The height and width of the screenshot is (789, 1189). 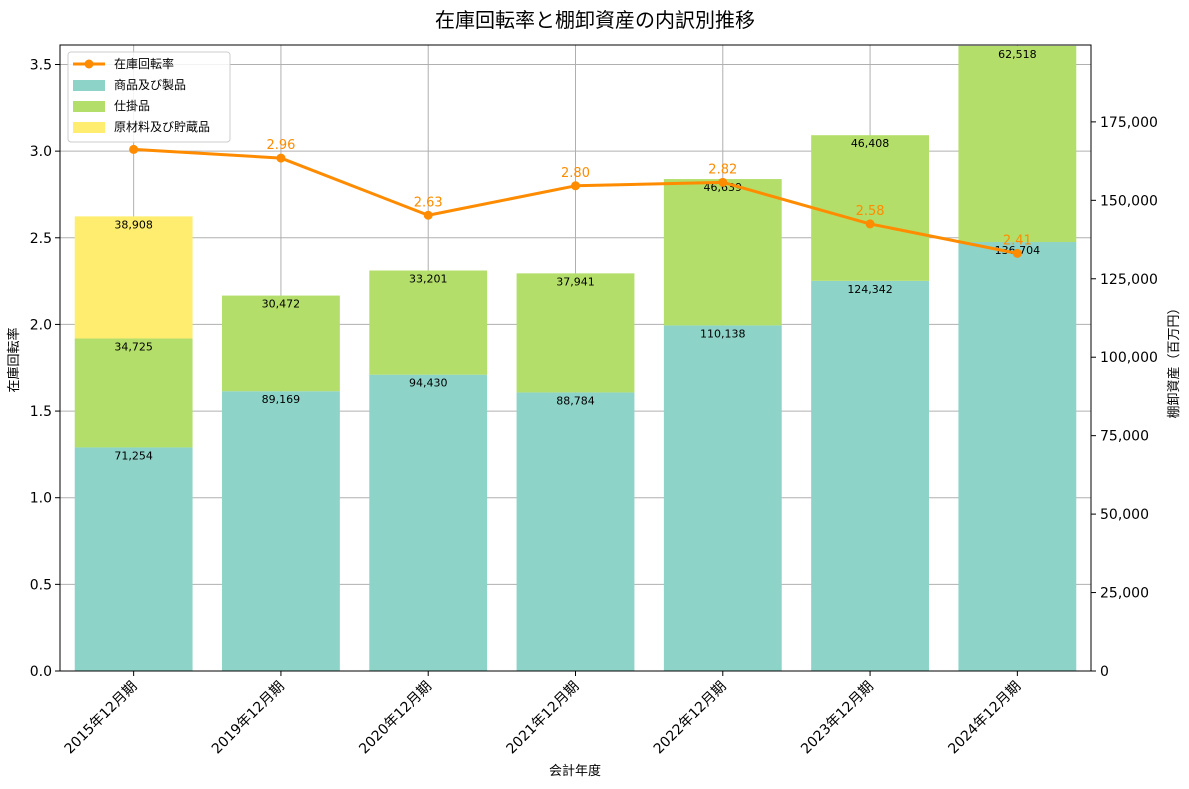 I want to click on bar-value-label: 37,941, so click(x=575, y=281).